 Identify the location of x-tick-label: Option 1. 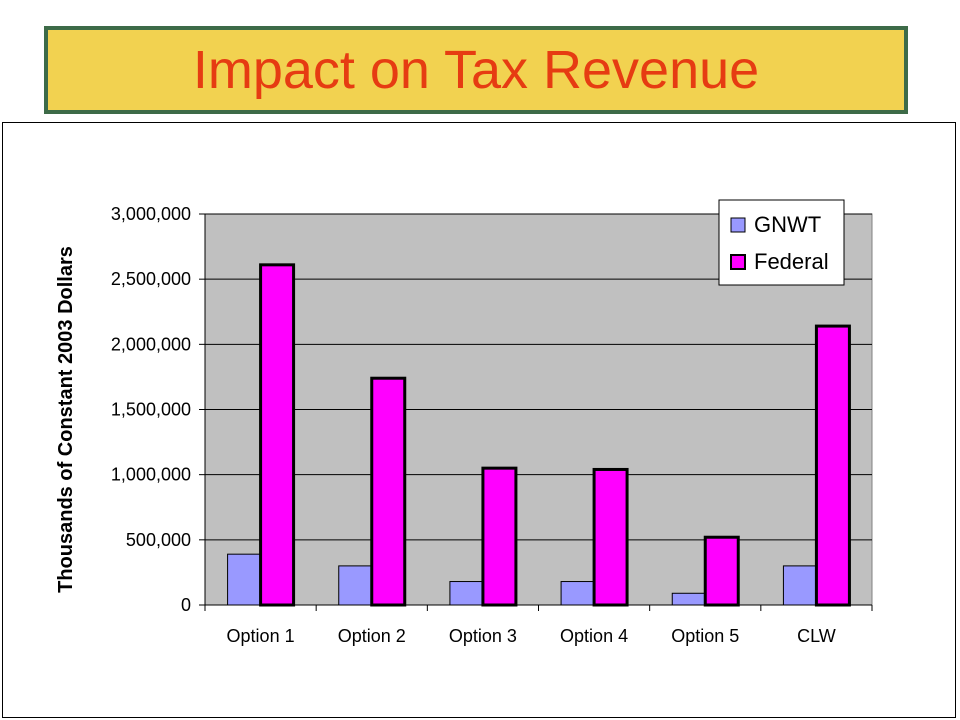
(261, 636).